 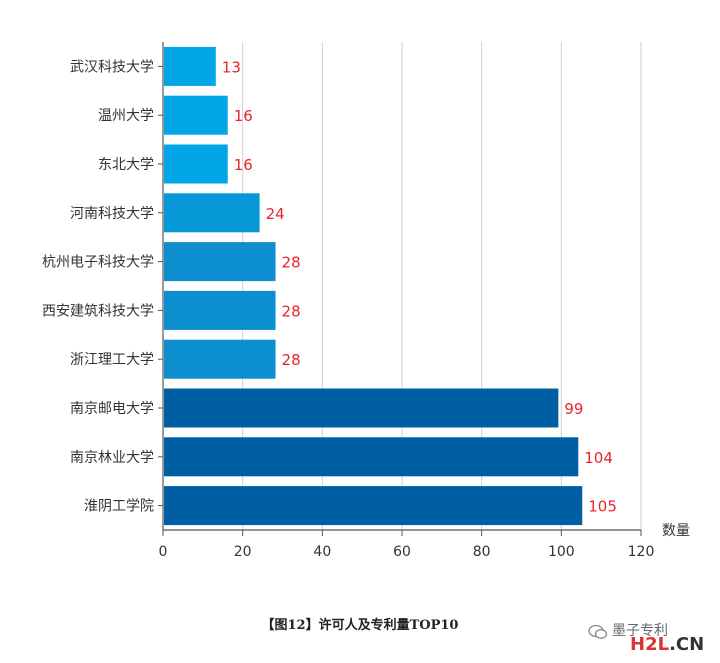 What do you see at coordinates (98, 311) in the screenshot?
I see `category-label: 西安建筑科技大学` at bounding box center [98, 311].